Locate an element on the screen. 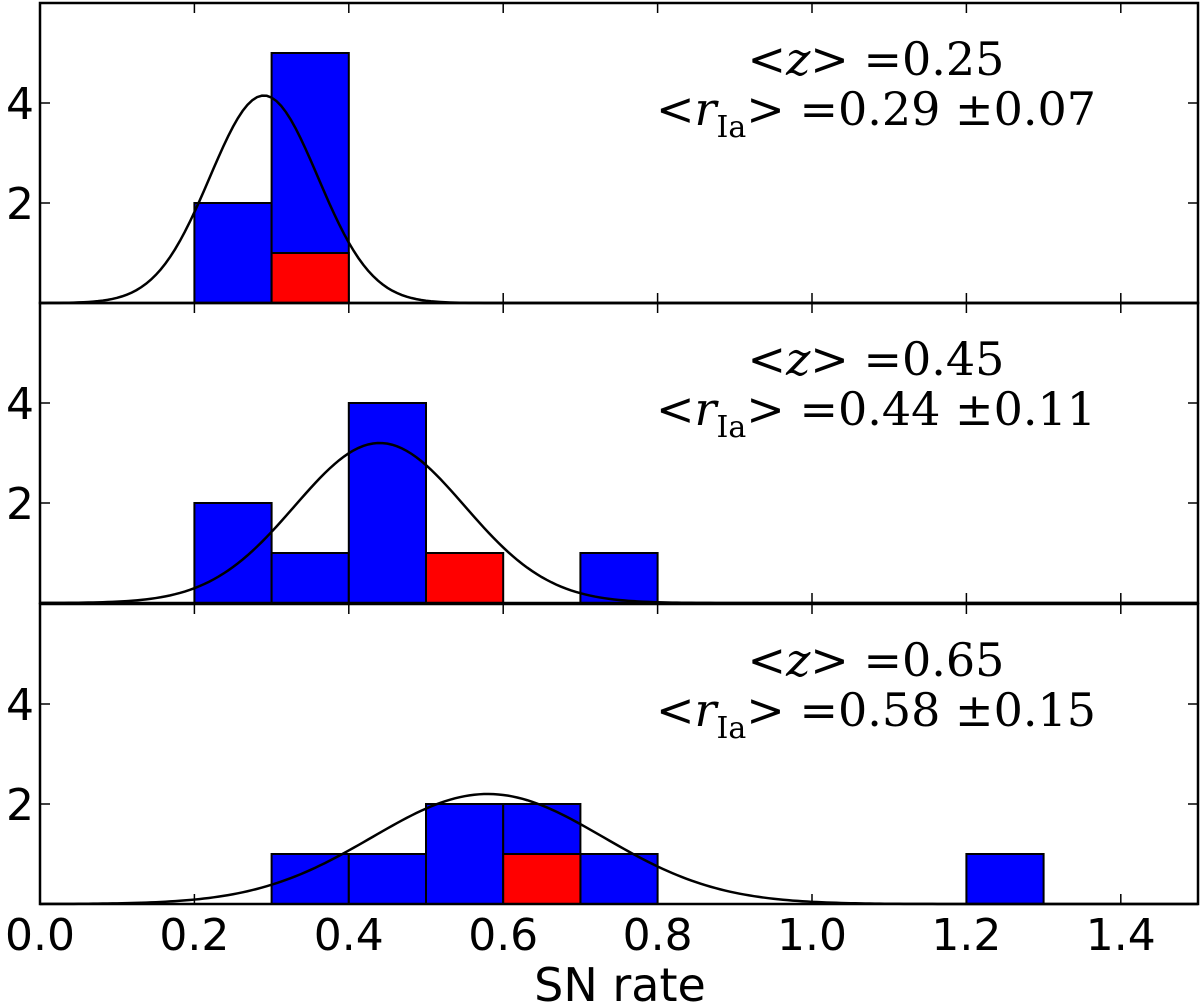  x-tick-label: 1.4 is located at coordinates (1121, 935).